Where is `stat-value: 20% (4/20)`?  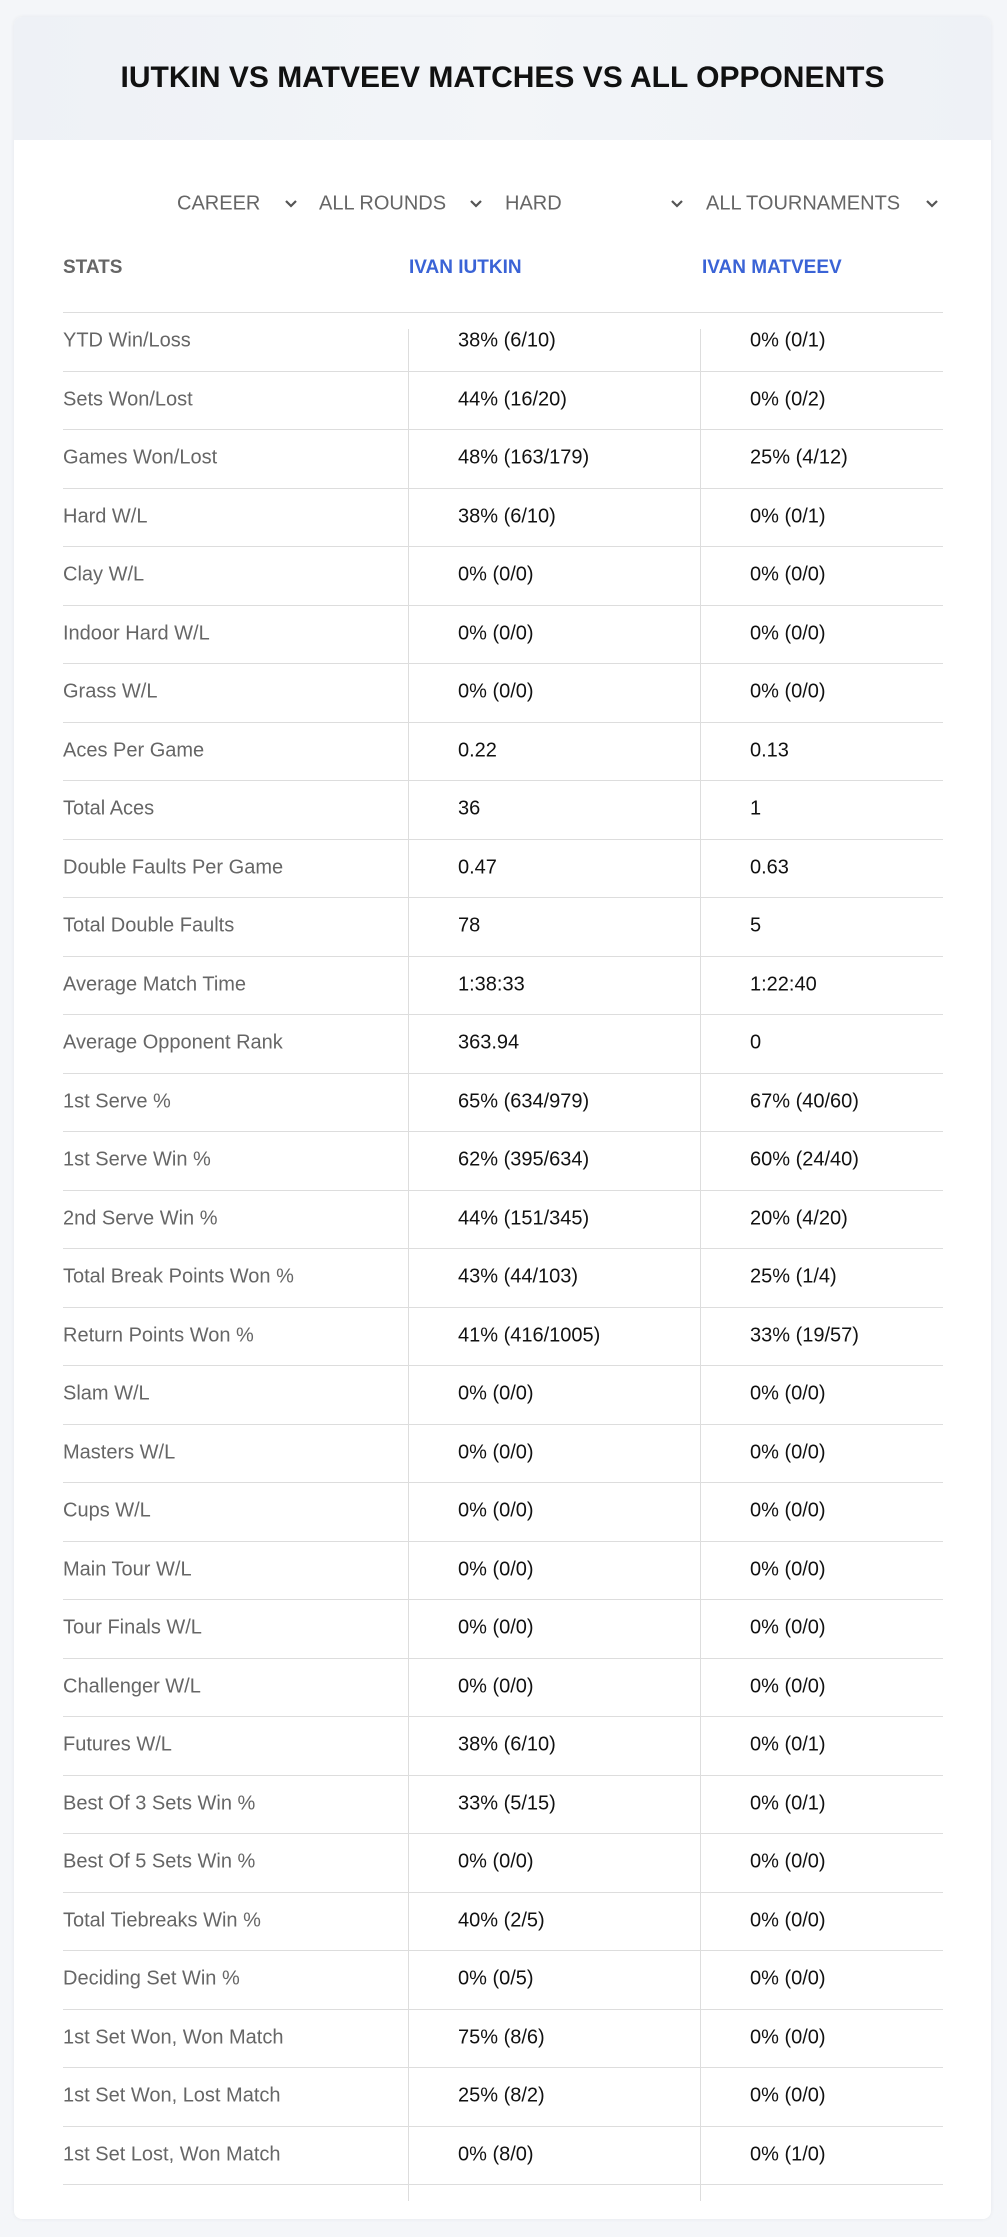
stat-value: 20% (4/20) is located at coordinates (799, 1218).